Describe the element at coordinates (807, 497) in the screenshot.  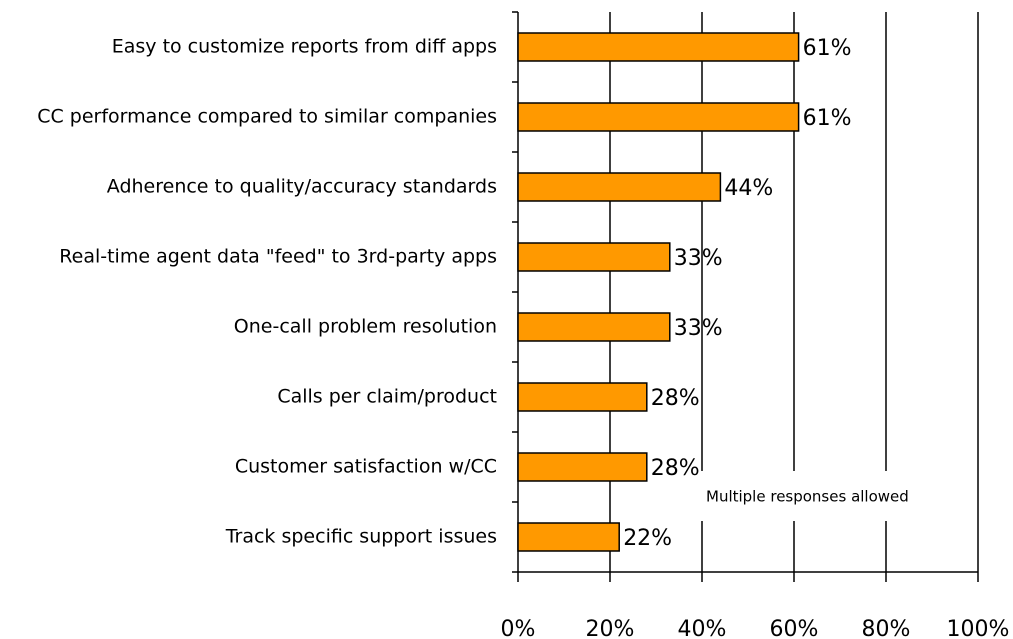
I see `annotation: Multiple responses allowed` at that location.